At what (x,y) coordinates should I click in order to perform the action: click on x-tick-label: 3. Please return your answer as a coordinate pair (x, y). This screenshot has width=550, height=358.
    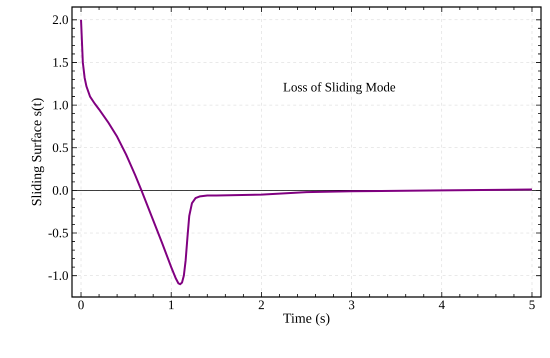
    Looking at the image, I should click on (351, 305).